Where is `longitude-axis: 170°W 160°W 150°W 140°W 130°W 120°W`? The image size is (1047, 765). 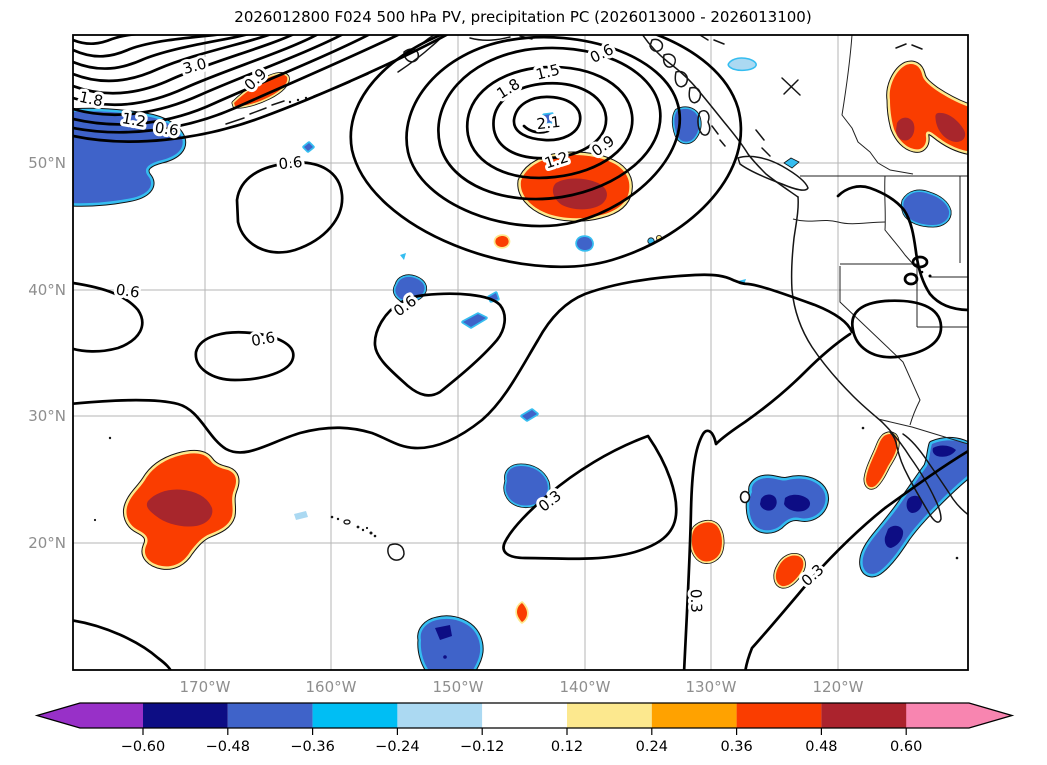
longitude-axis: 170°W 160°W 150°W 140°W 130°W 120°W is located at coordinates (522, 687).